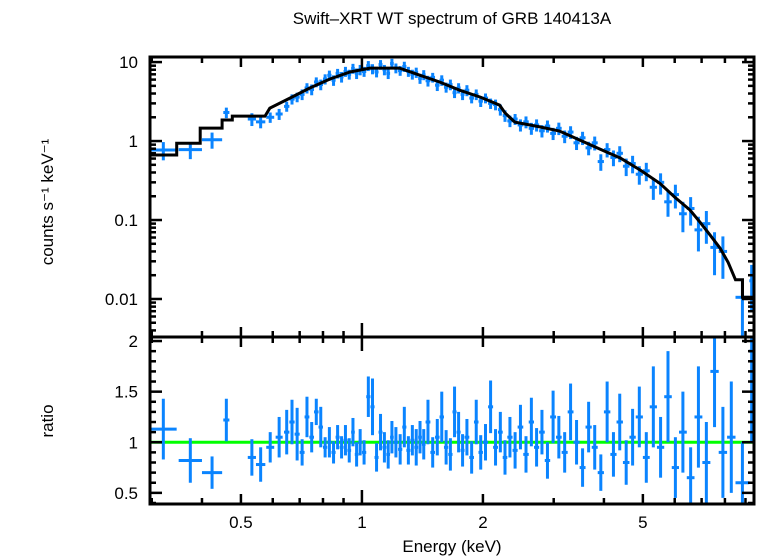  What do you see at coordinates (126, 493) in the screenshot?
I see `y-tick-label: 0.5` at bounding box center [126, 493].